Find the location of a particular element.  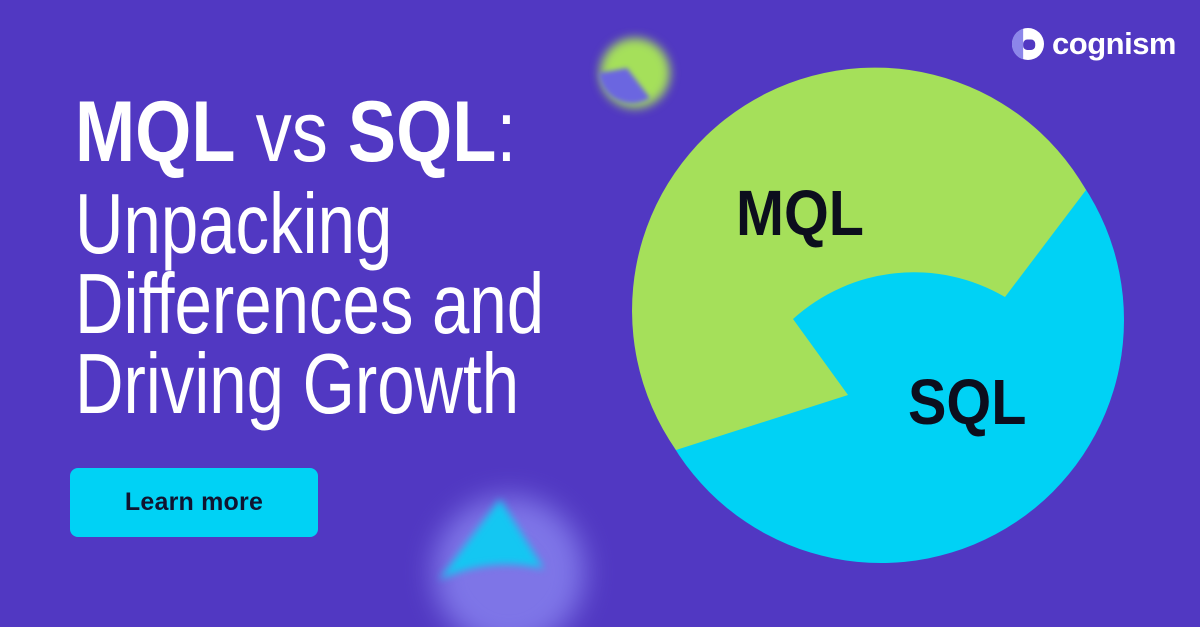

headline: MQL vs SQL: is located at coordinates (295, 132).